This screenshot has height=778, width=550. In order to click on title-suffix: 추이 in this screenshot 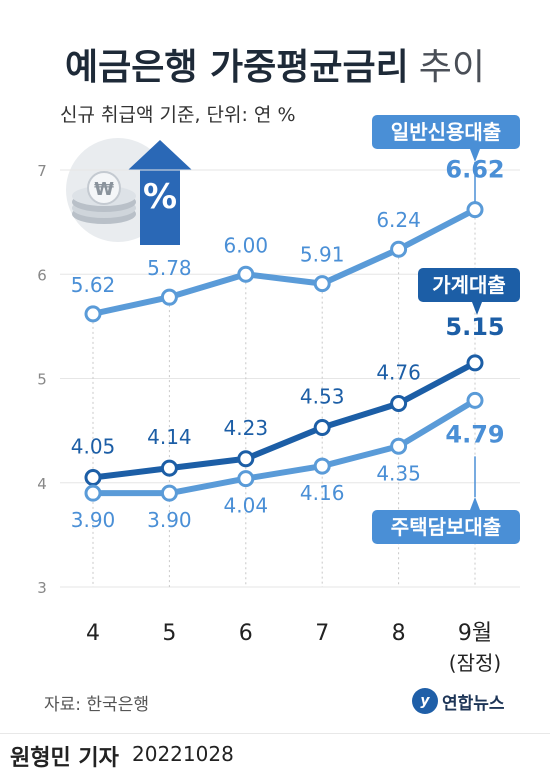, I will do `click(451, 67)`.